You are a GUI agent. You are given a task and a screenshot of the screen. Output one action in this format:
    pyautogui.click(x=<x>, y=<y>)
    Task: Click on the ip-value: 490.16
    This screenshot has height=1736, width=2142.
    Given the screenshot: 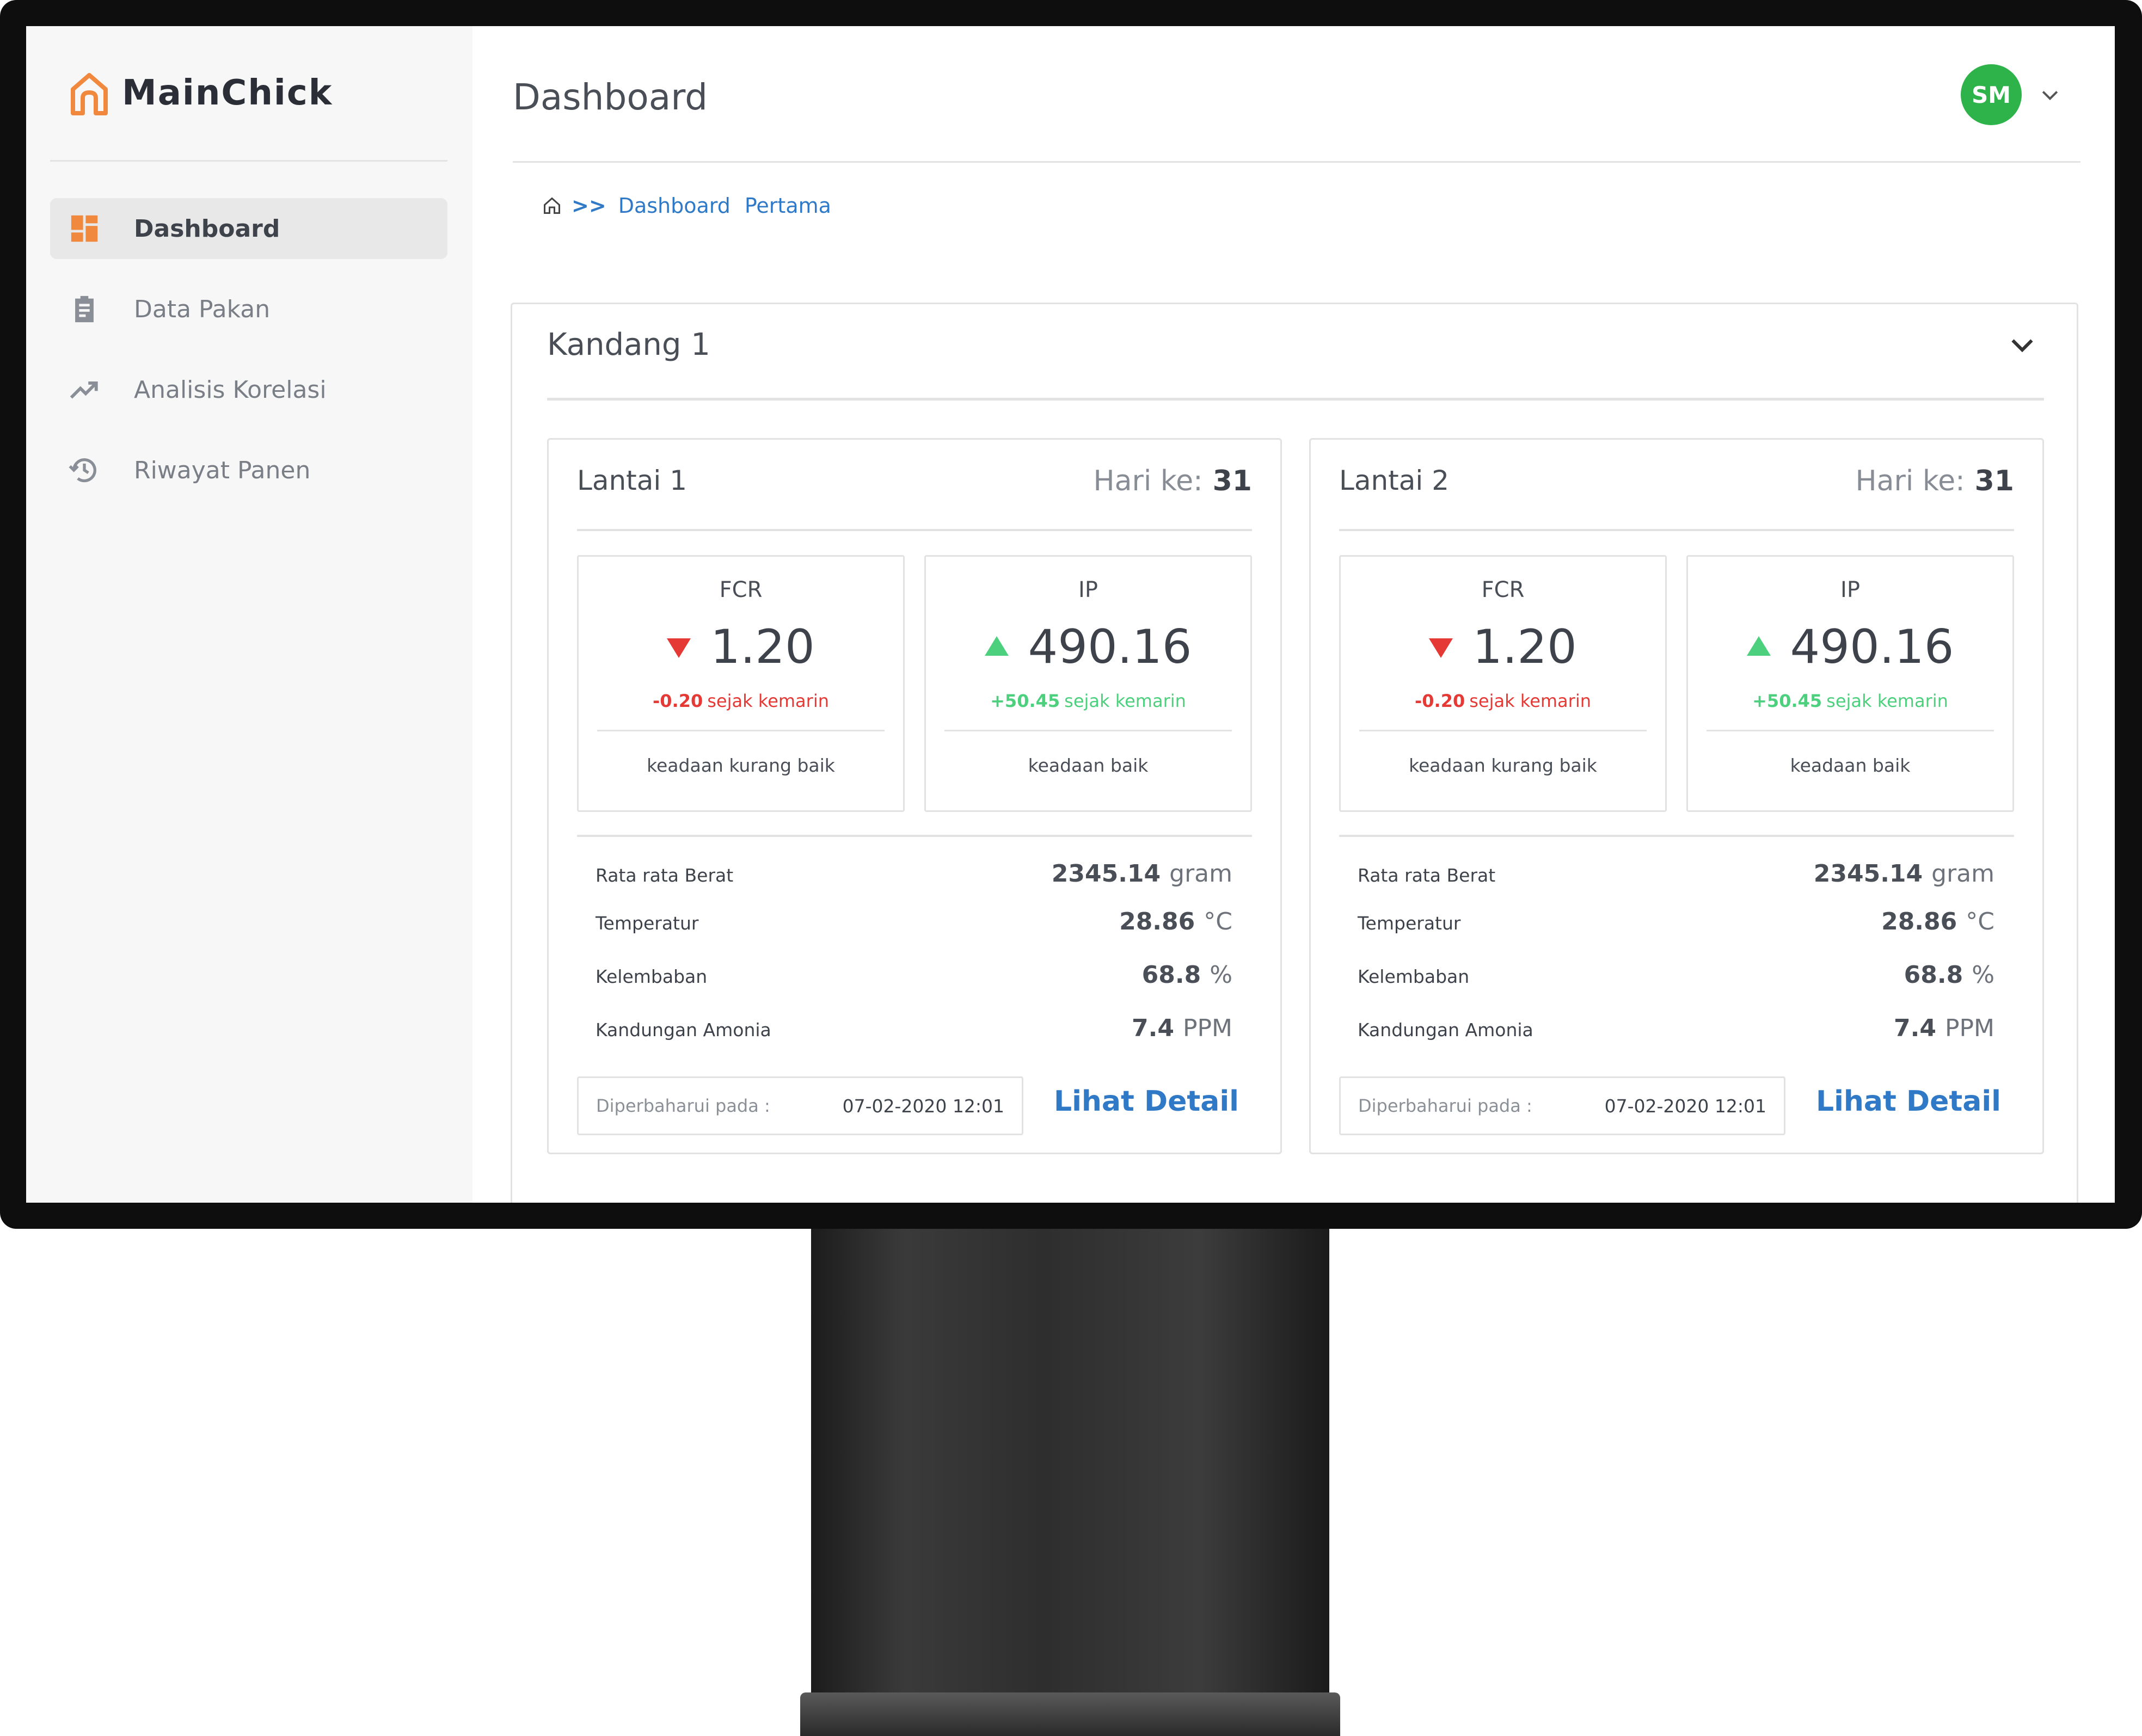 What is the action you would take?
    pyautogui.click(x=1110, y=647)
    